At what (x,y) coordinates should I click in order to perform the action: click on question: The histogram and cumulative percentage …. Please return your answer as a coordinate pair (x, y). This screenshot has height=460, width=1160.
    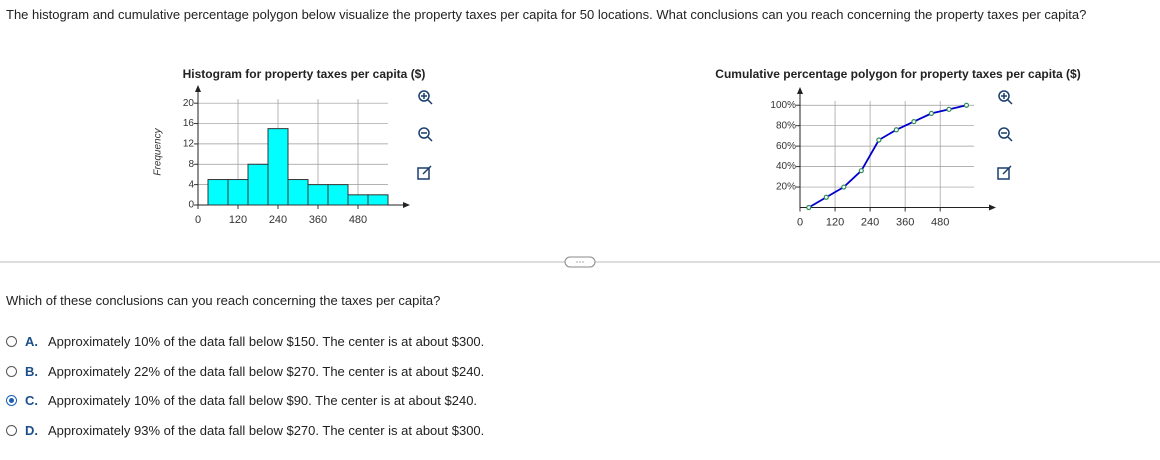
    Looking at the image, I should click on (546, 14).